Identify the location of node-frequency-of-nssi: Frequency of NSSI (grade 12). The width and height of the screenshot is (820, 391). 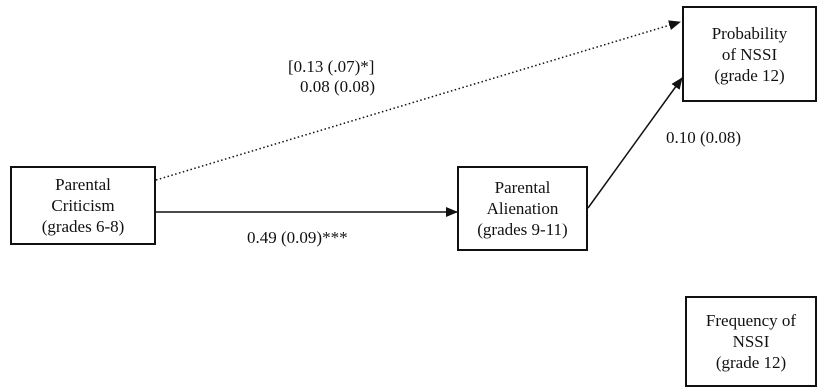
(751, 341).